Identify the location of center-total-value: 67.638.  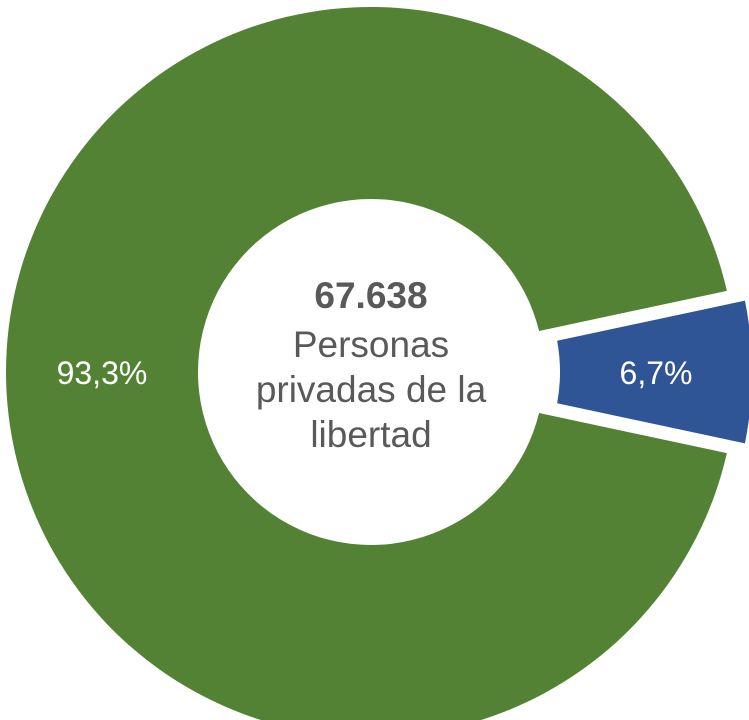
(370, 295).